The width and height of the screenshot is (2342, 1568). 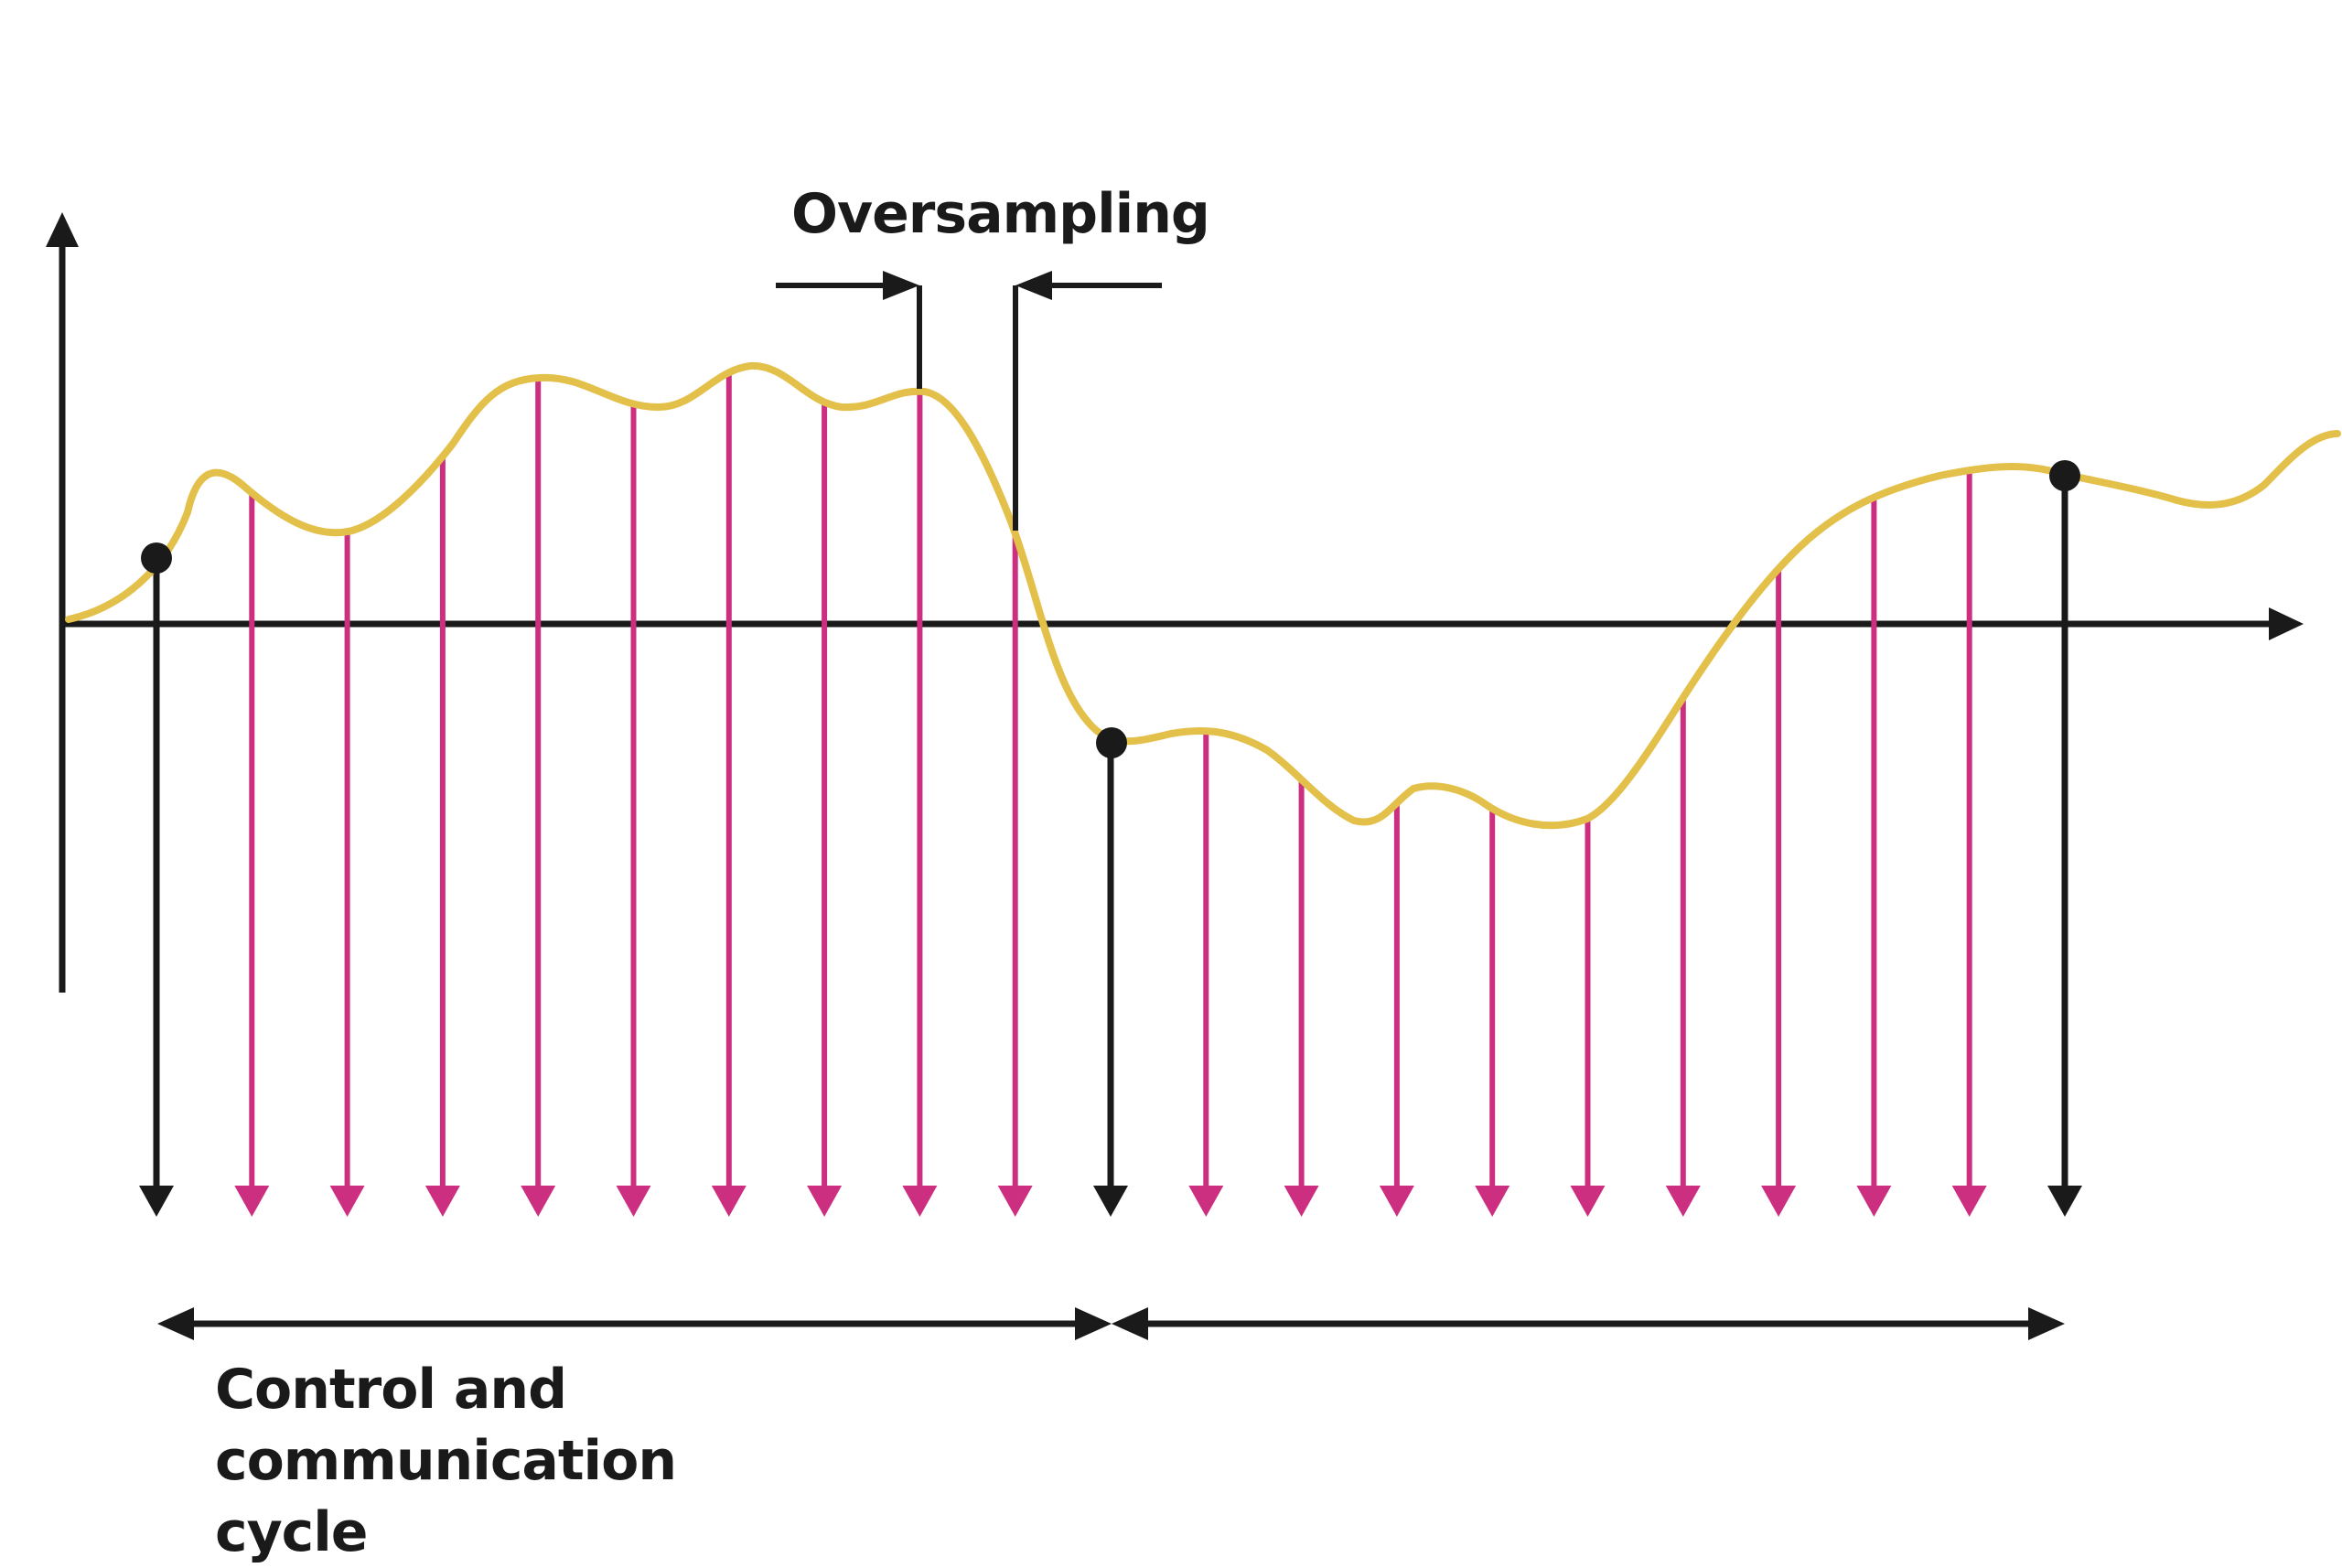 What do you see at coordinates (446, 1425) in the screenshot?
I see `cycle-label-line-1: Control and communication` at bounding box center [446, 1425].